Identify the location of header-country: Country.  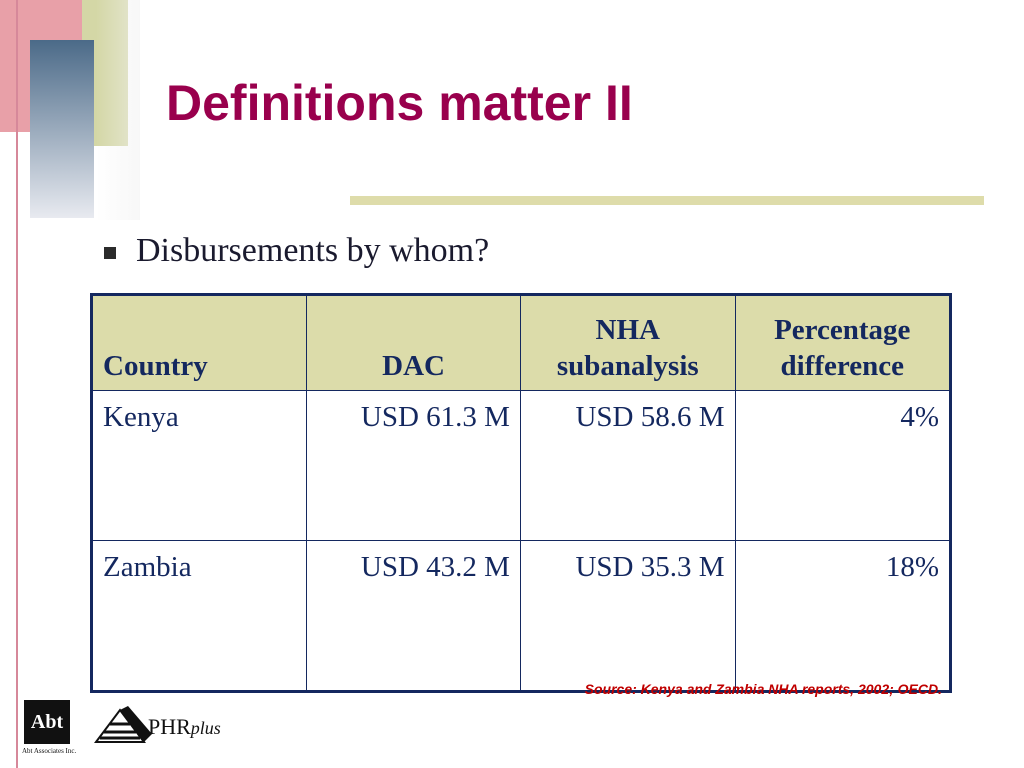
(199, 342).